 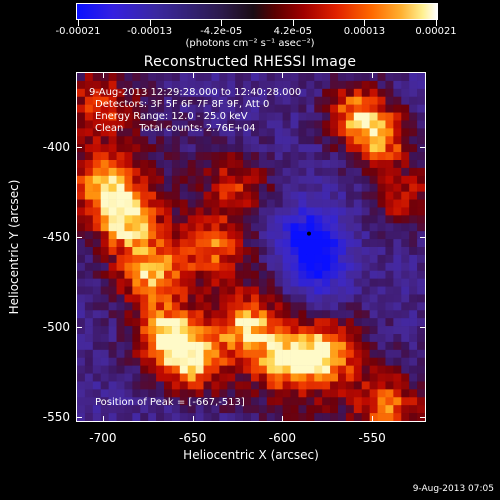 I want to click on y-tick, so click(x=79, y=148).